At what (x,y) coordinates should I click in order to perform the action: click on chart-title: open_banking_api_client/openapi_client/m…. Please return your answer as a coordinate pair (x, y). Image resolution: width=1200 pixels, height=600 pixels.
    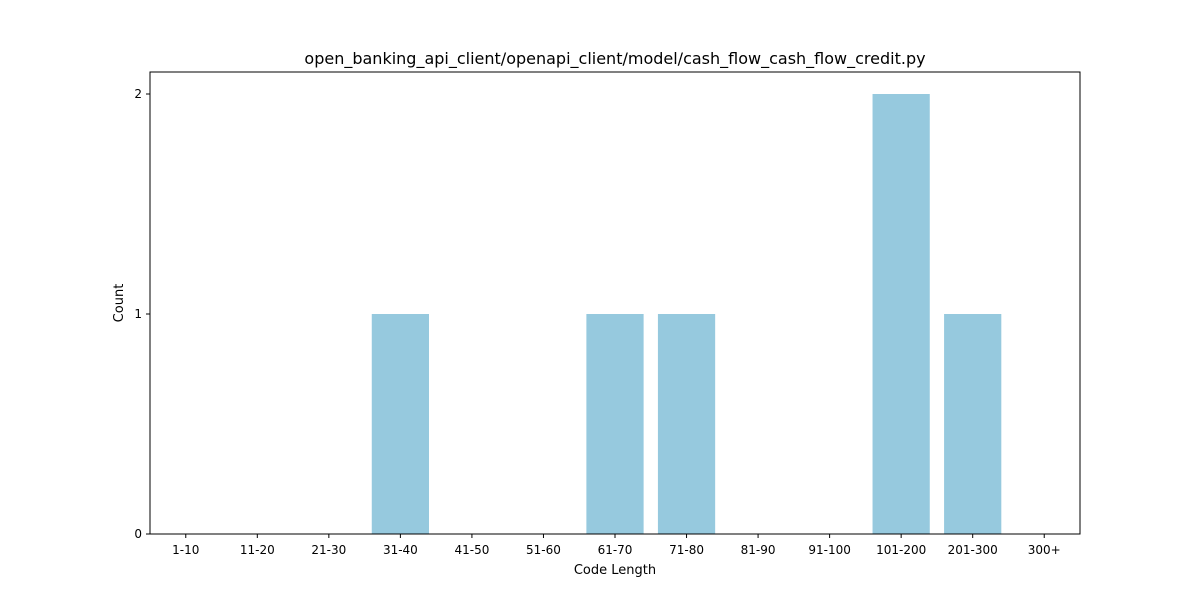
    Looking at the image, I should click on (614, 59).